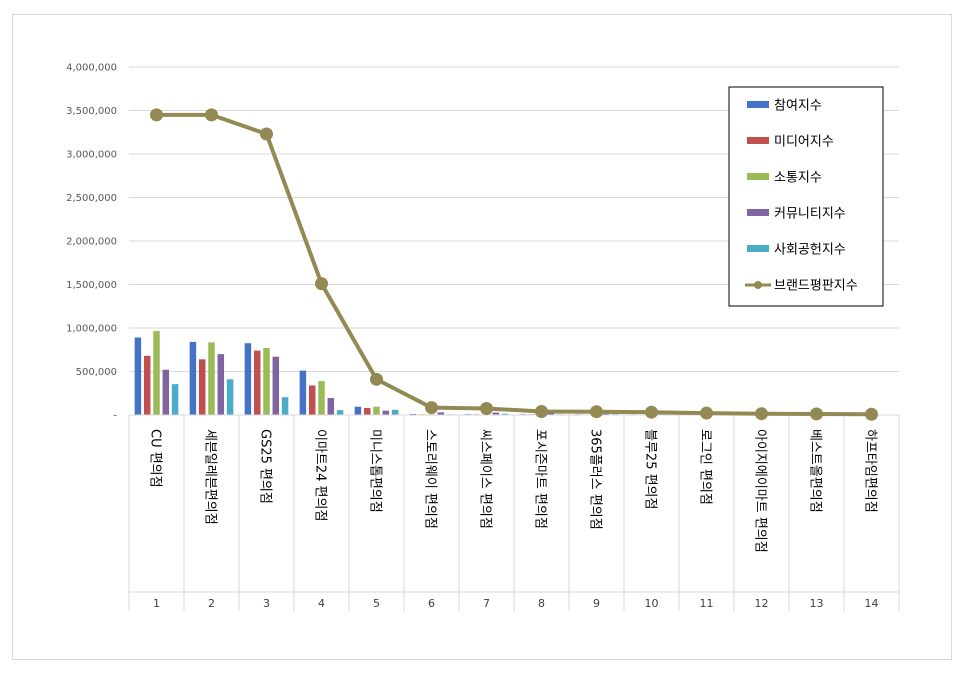  I want to click on category-number: 12, so click(762, 603).